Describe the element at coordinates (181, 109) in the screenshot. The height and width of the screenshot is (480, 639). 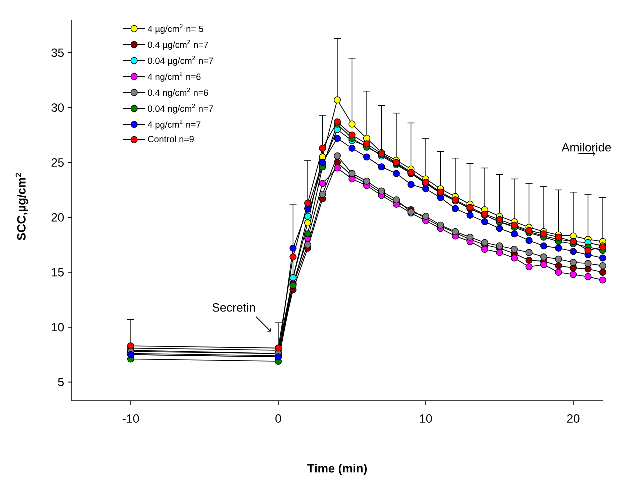
I see `legend-label: 0.04 ng/cm$^{2}$ n=7` at that location.